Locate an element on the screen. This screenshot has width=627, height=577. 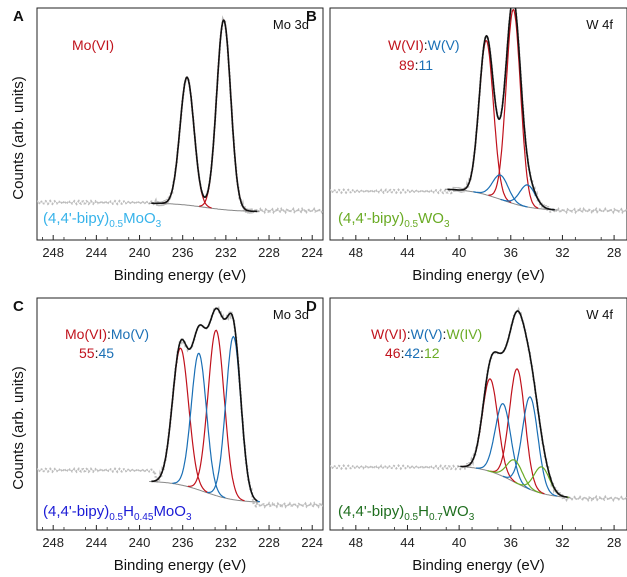
x-tick-label: 224 is located at coordinates (312, 542).